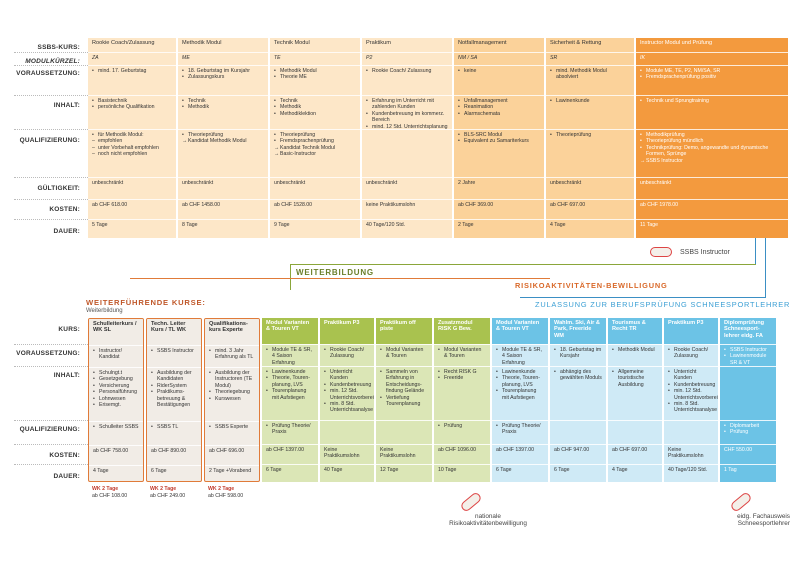 Image resolution: width=800 pixels, height=566 pixels. Describe the element at coordinates (202, 43) in the screenshot. I see `cell-kurs: Methodik Modul` at that location.